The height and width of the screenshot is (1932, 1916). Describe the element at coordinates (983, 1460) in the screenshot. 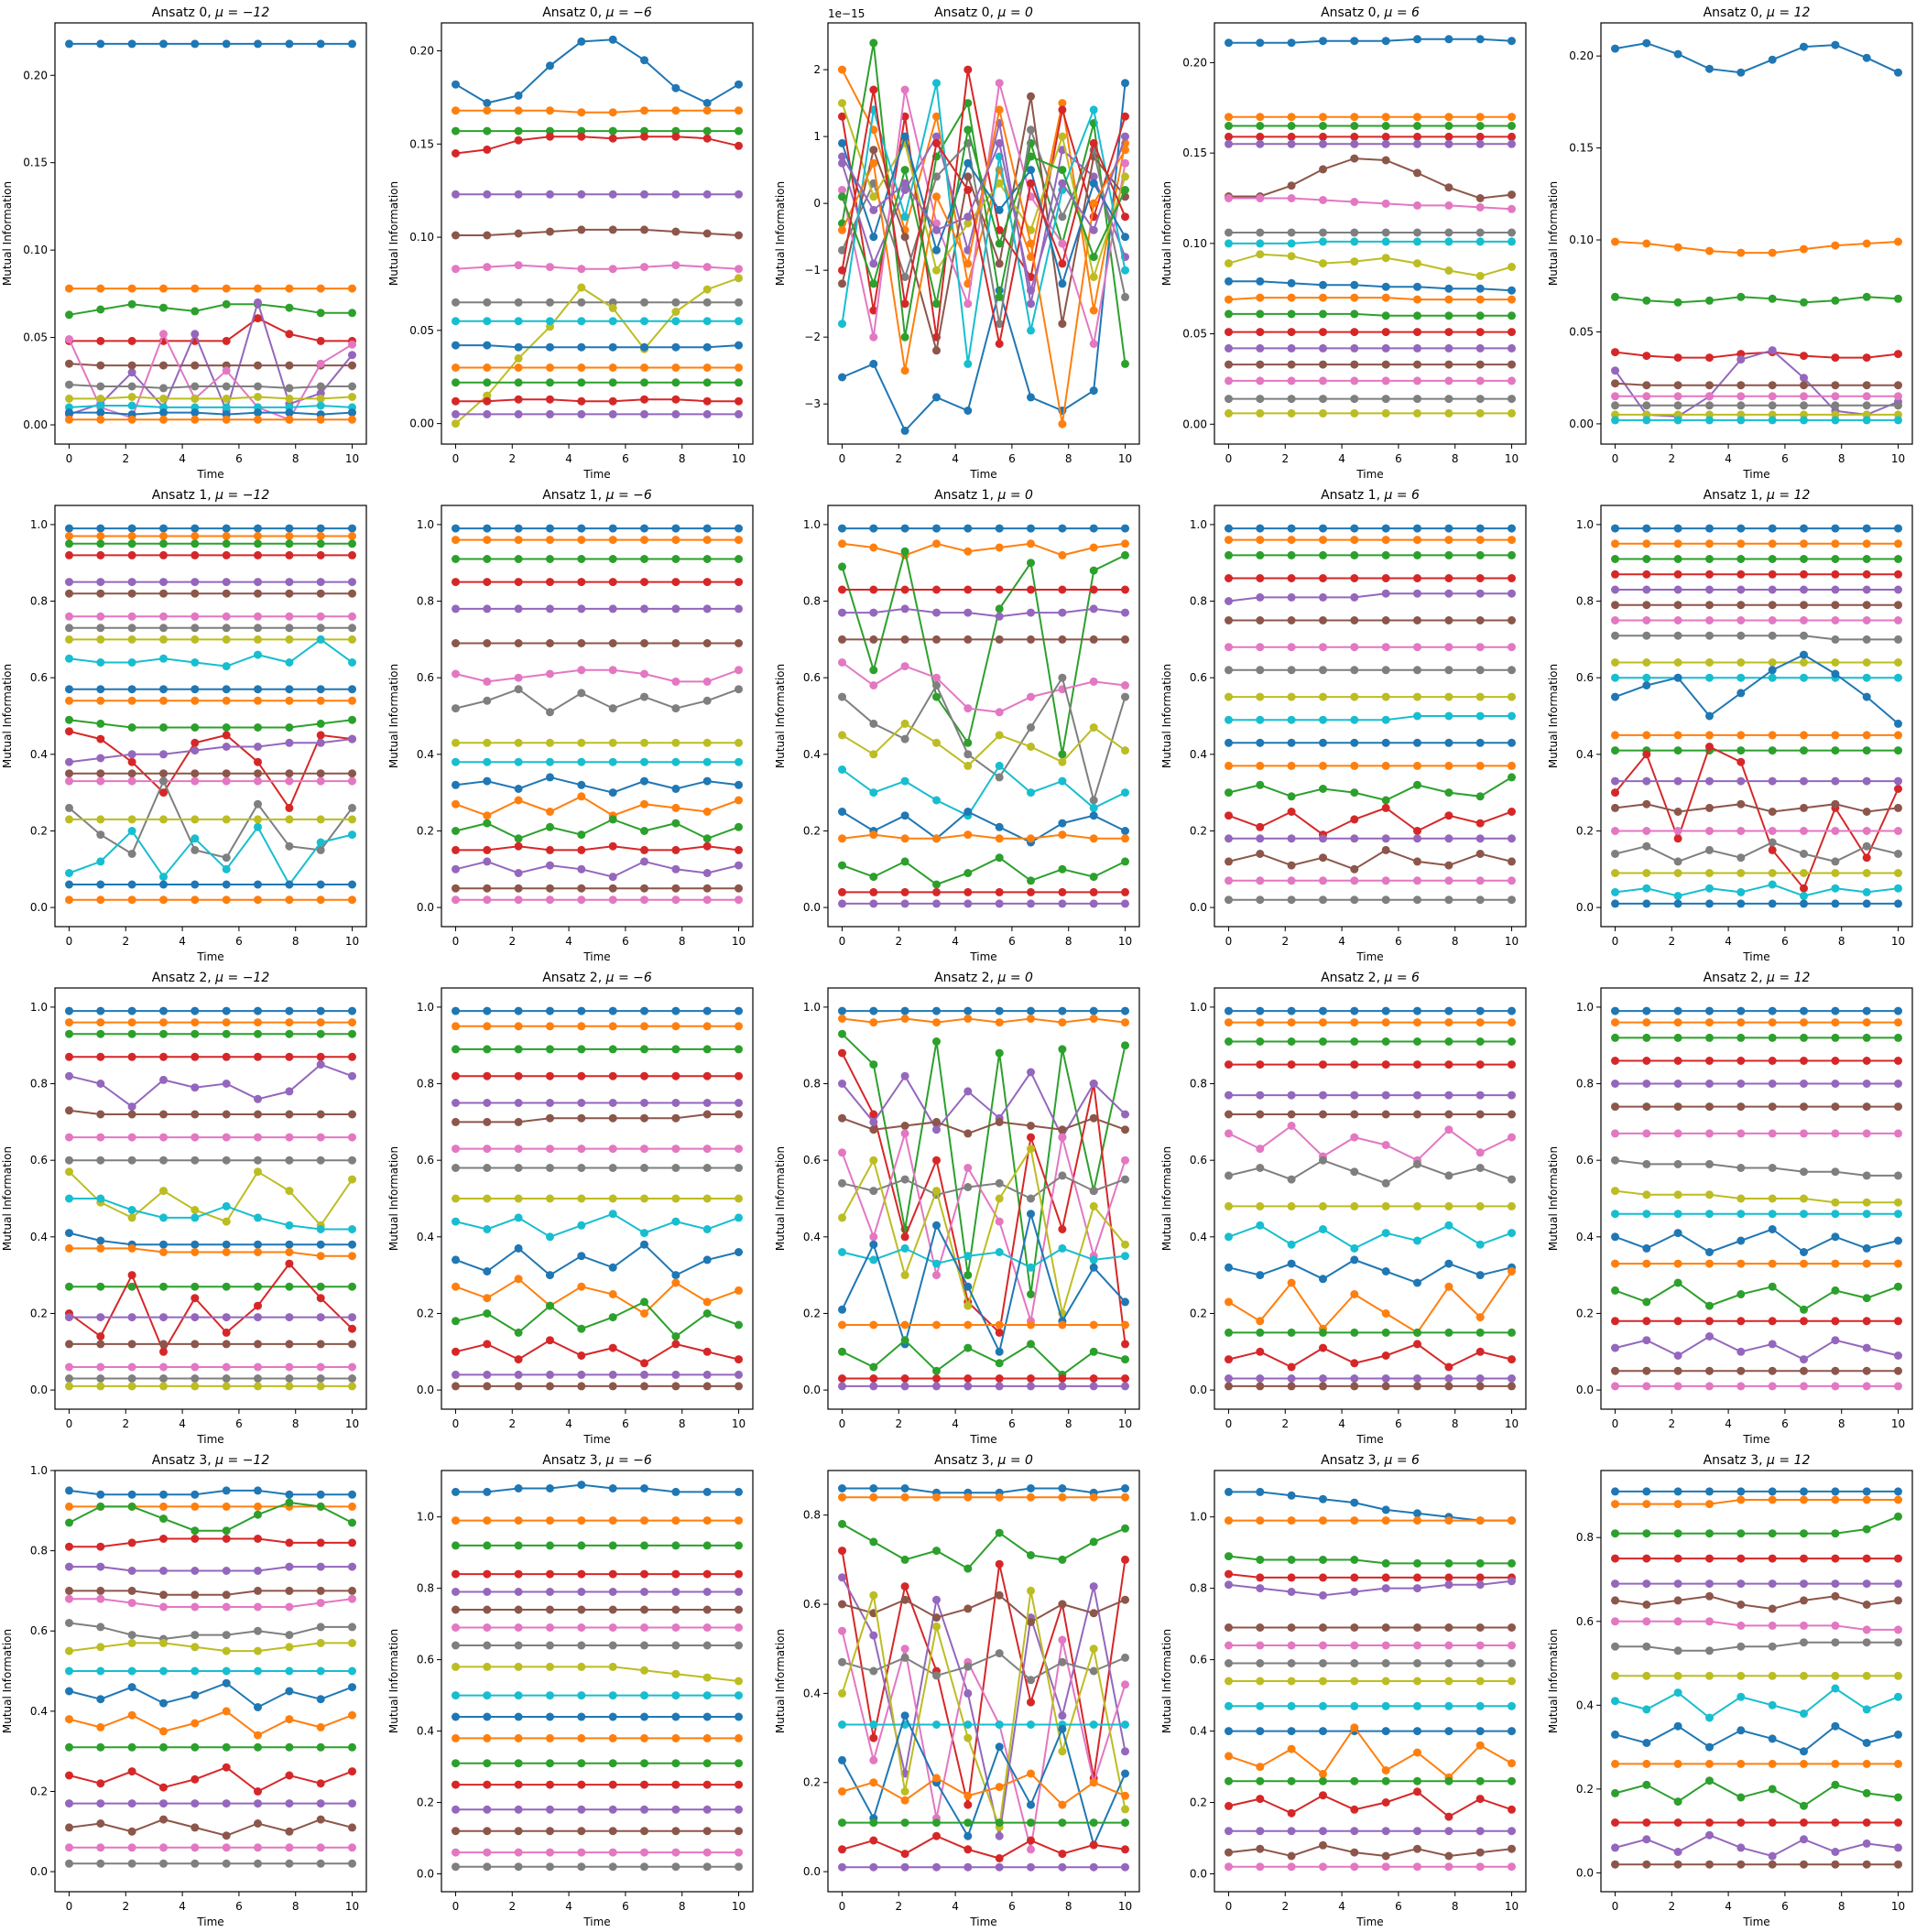

I see `chart-title: Ansatz 3, μ = 0` at that location.